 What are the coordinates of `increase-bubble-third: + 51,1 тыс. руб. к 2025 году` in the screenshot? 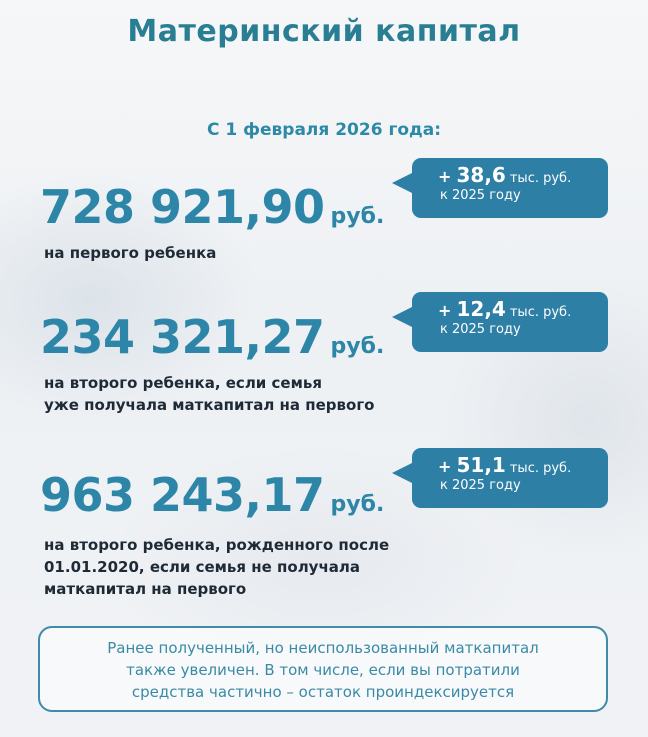 It's located at (500, 478).